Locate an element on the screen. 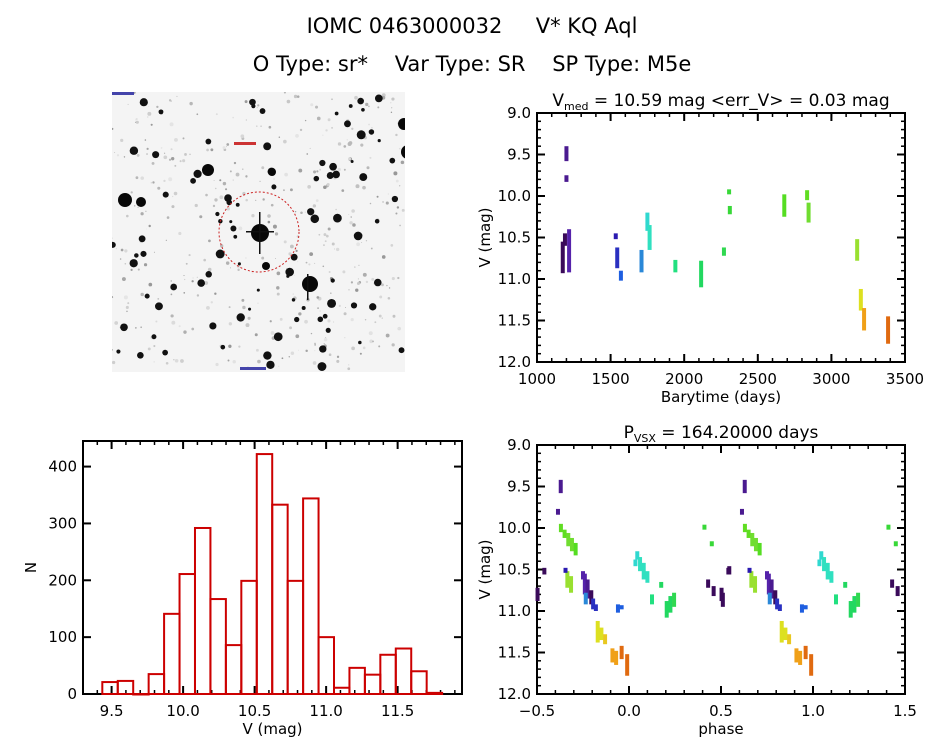 This screenshot has width=944, height=747. y-tick-label: 11.5 is located at coordinates (514, 653).